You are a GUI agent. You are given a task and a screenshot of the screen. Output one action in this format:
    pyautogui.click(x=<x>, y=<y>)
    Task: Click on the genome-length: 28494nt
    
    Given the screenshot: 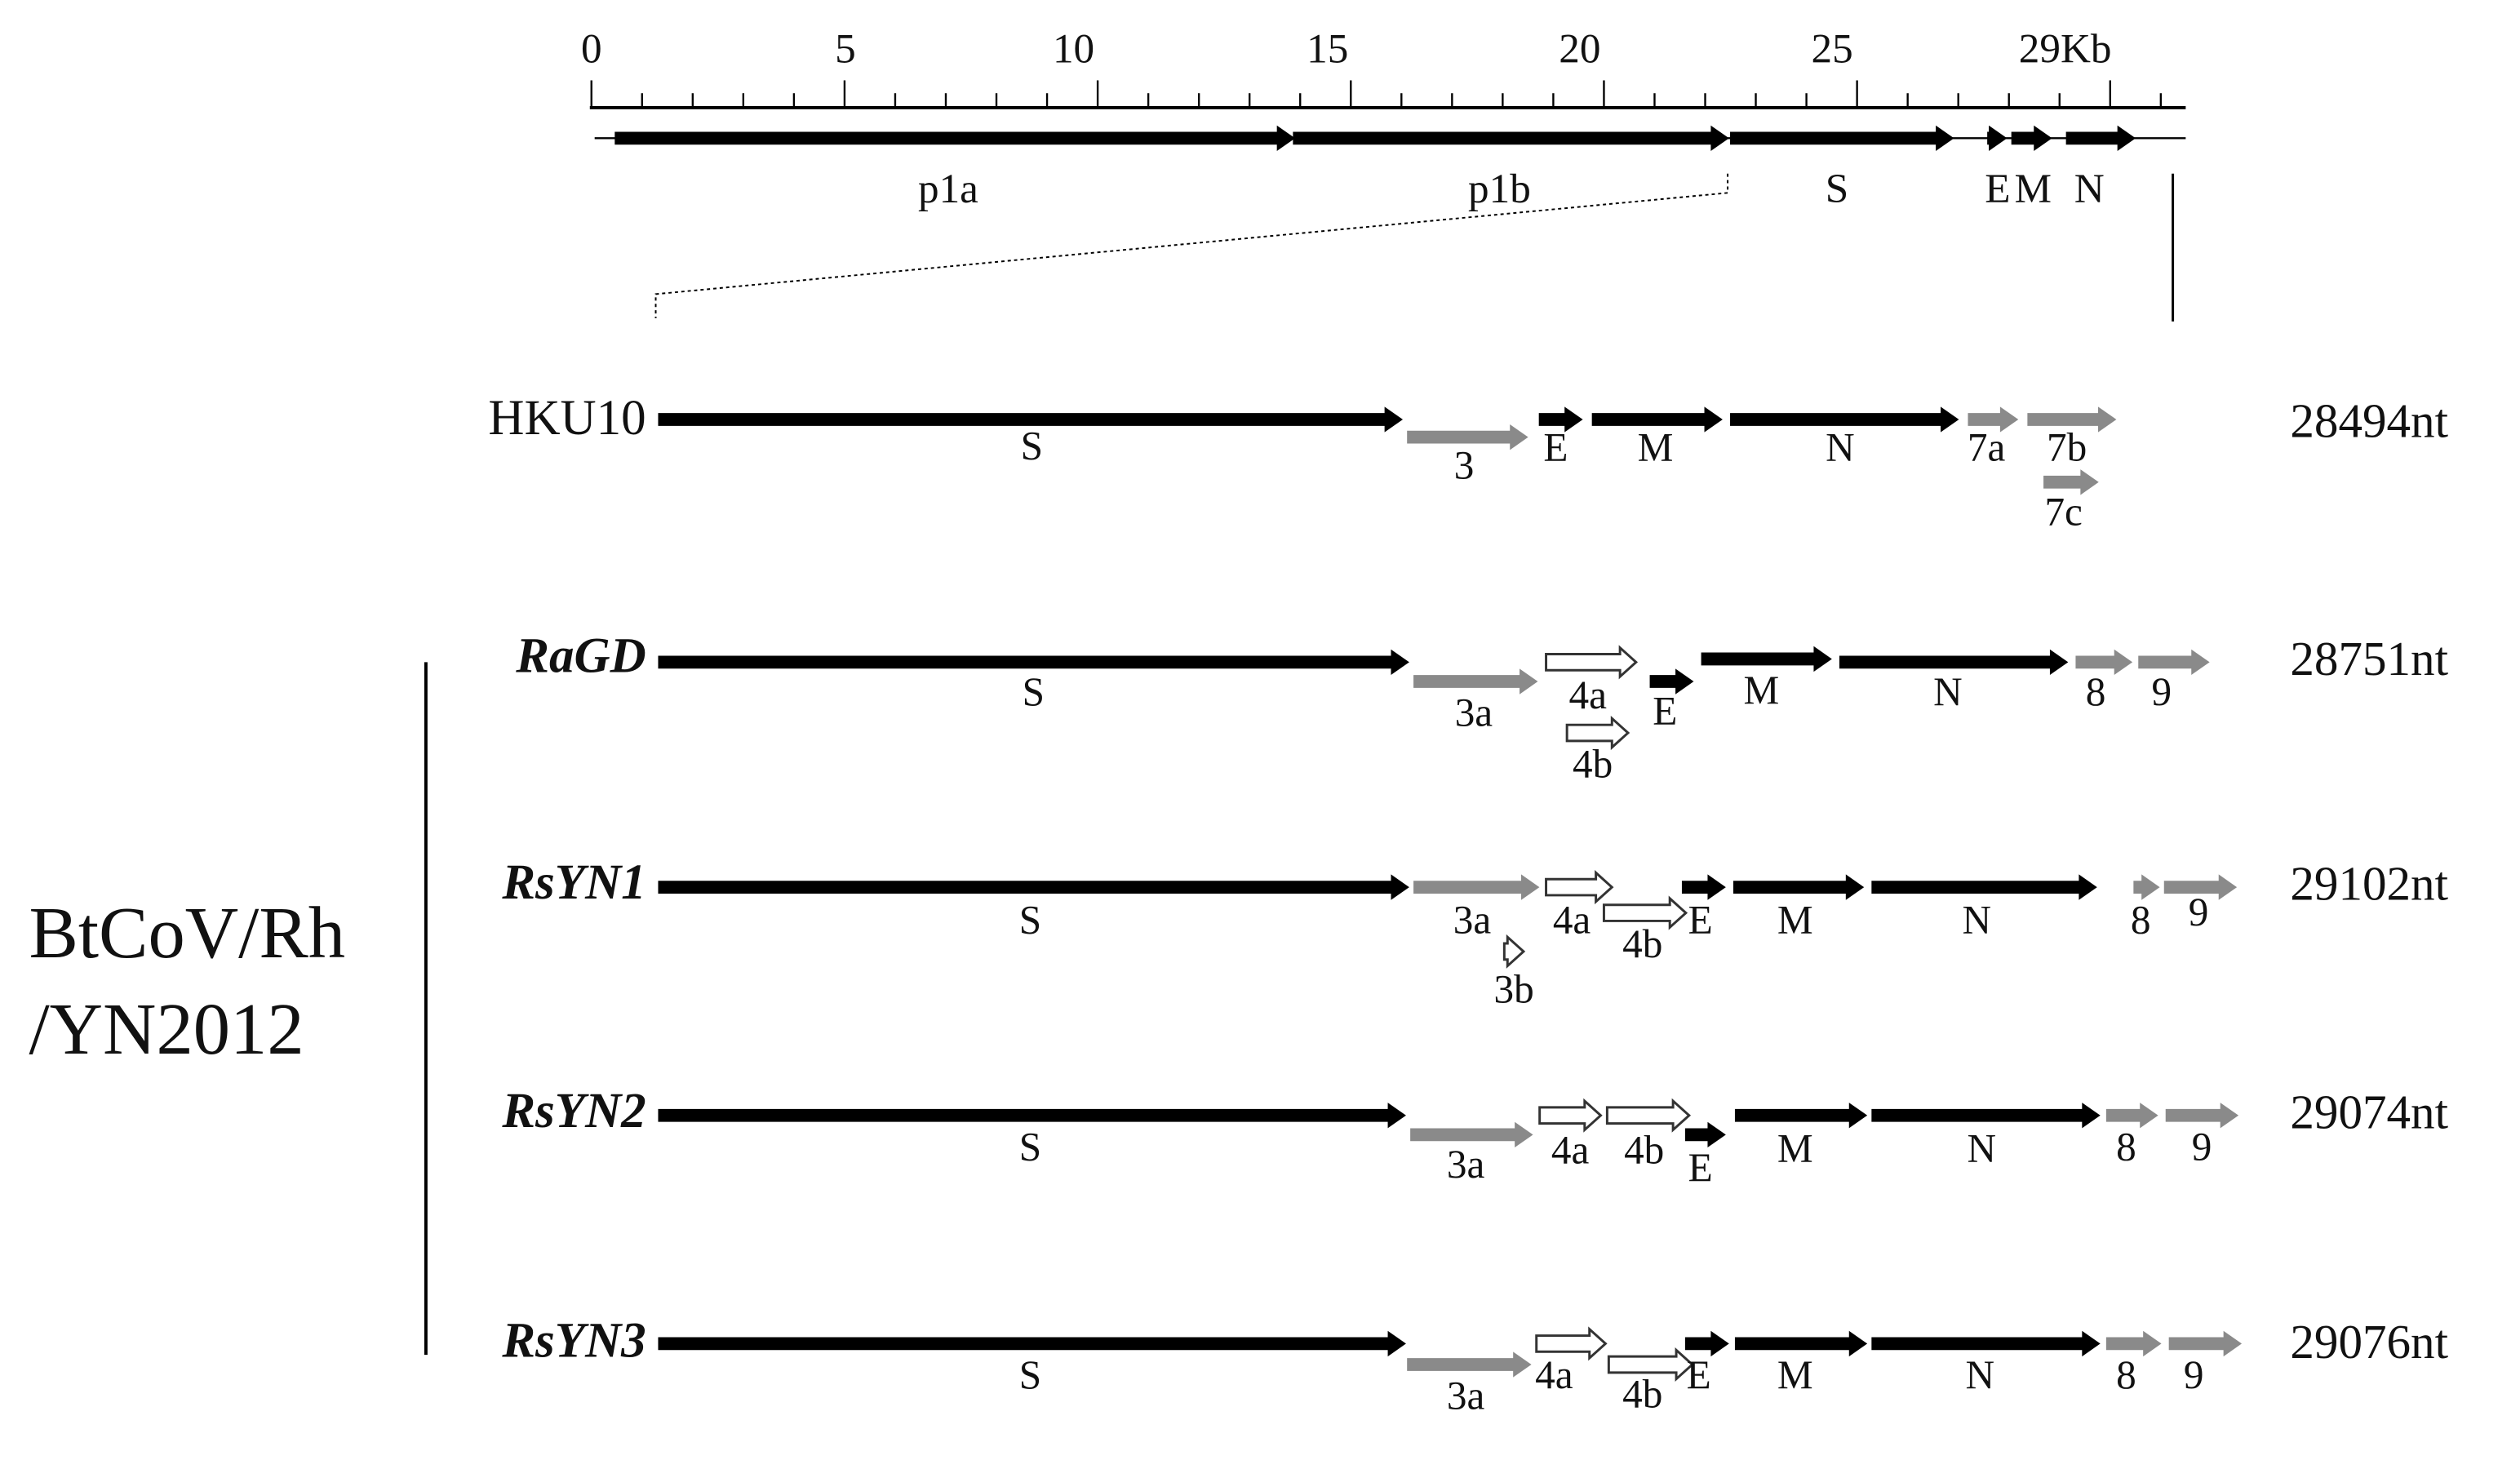 What is the action you would take?
    pyautogui.click(x=2369, y=420)
    